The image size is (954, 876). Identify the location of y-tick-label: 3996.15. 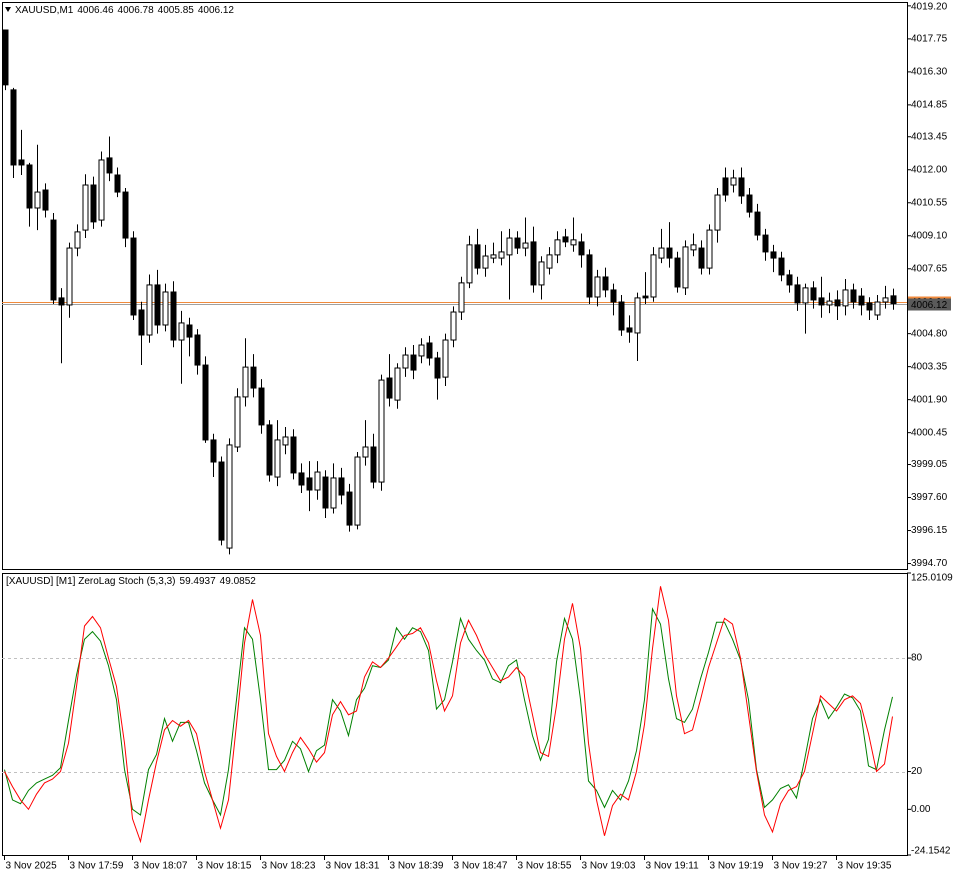
(929, 530).